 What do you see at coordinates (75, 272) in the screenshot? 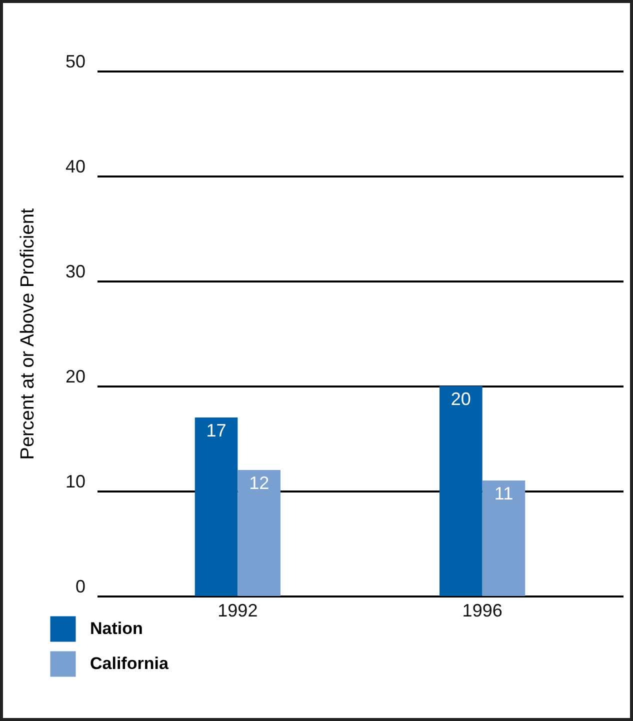
I see `y-tick-label: 30` at bounding box center [75, 272].